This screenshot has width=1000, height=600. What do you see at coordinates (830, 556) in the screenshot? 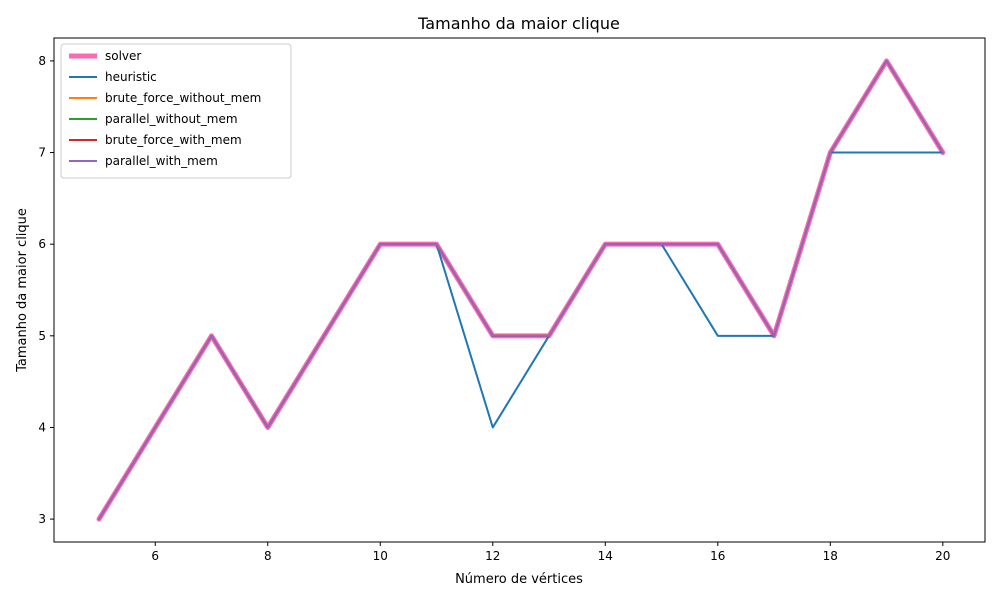
I see `x-tick-label: 18` at bounding box center [830, 556].